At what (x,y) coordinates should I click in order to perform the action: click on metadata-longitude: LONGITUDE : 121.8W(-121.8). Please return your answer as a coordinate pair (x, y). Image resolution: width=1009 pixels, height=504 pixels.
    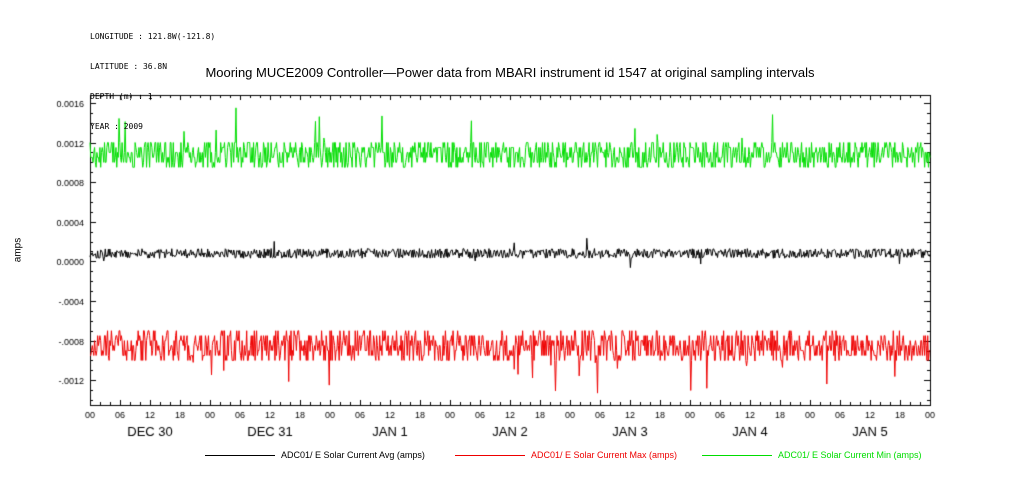
    Looking at the image, I should click on (153, 36).